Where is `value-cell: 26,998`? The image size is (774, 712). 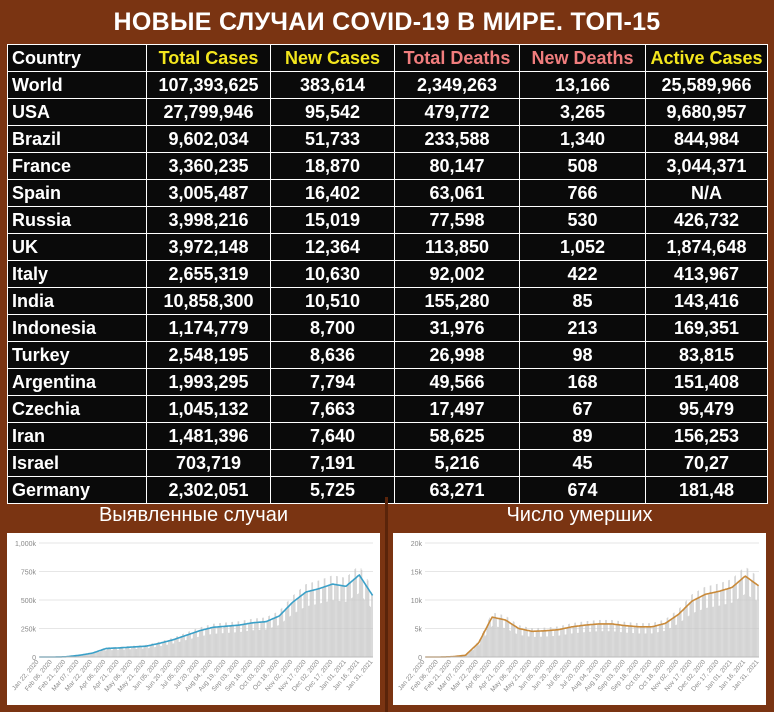 value-cell: 26,998 is located at coordinates (457, 355).